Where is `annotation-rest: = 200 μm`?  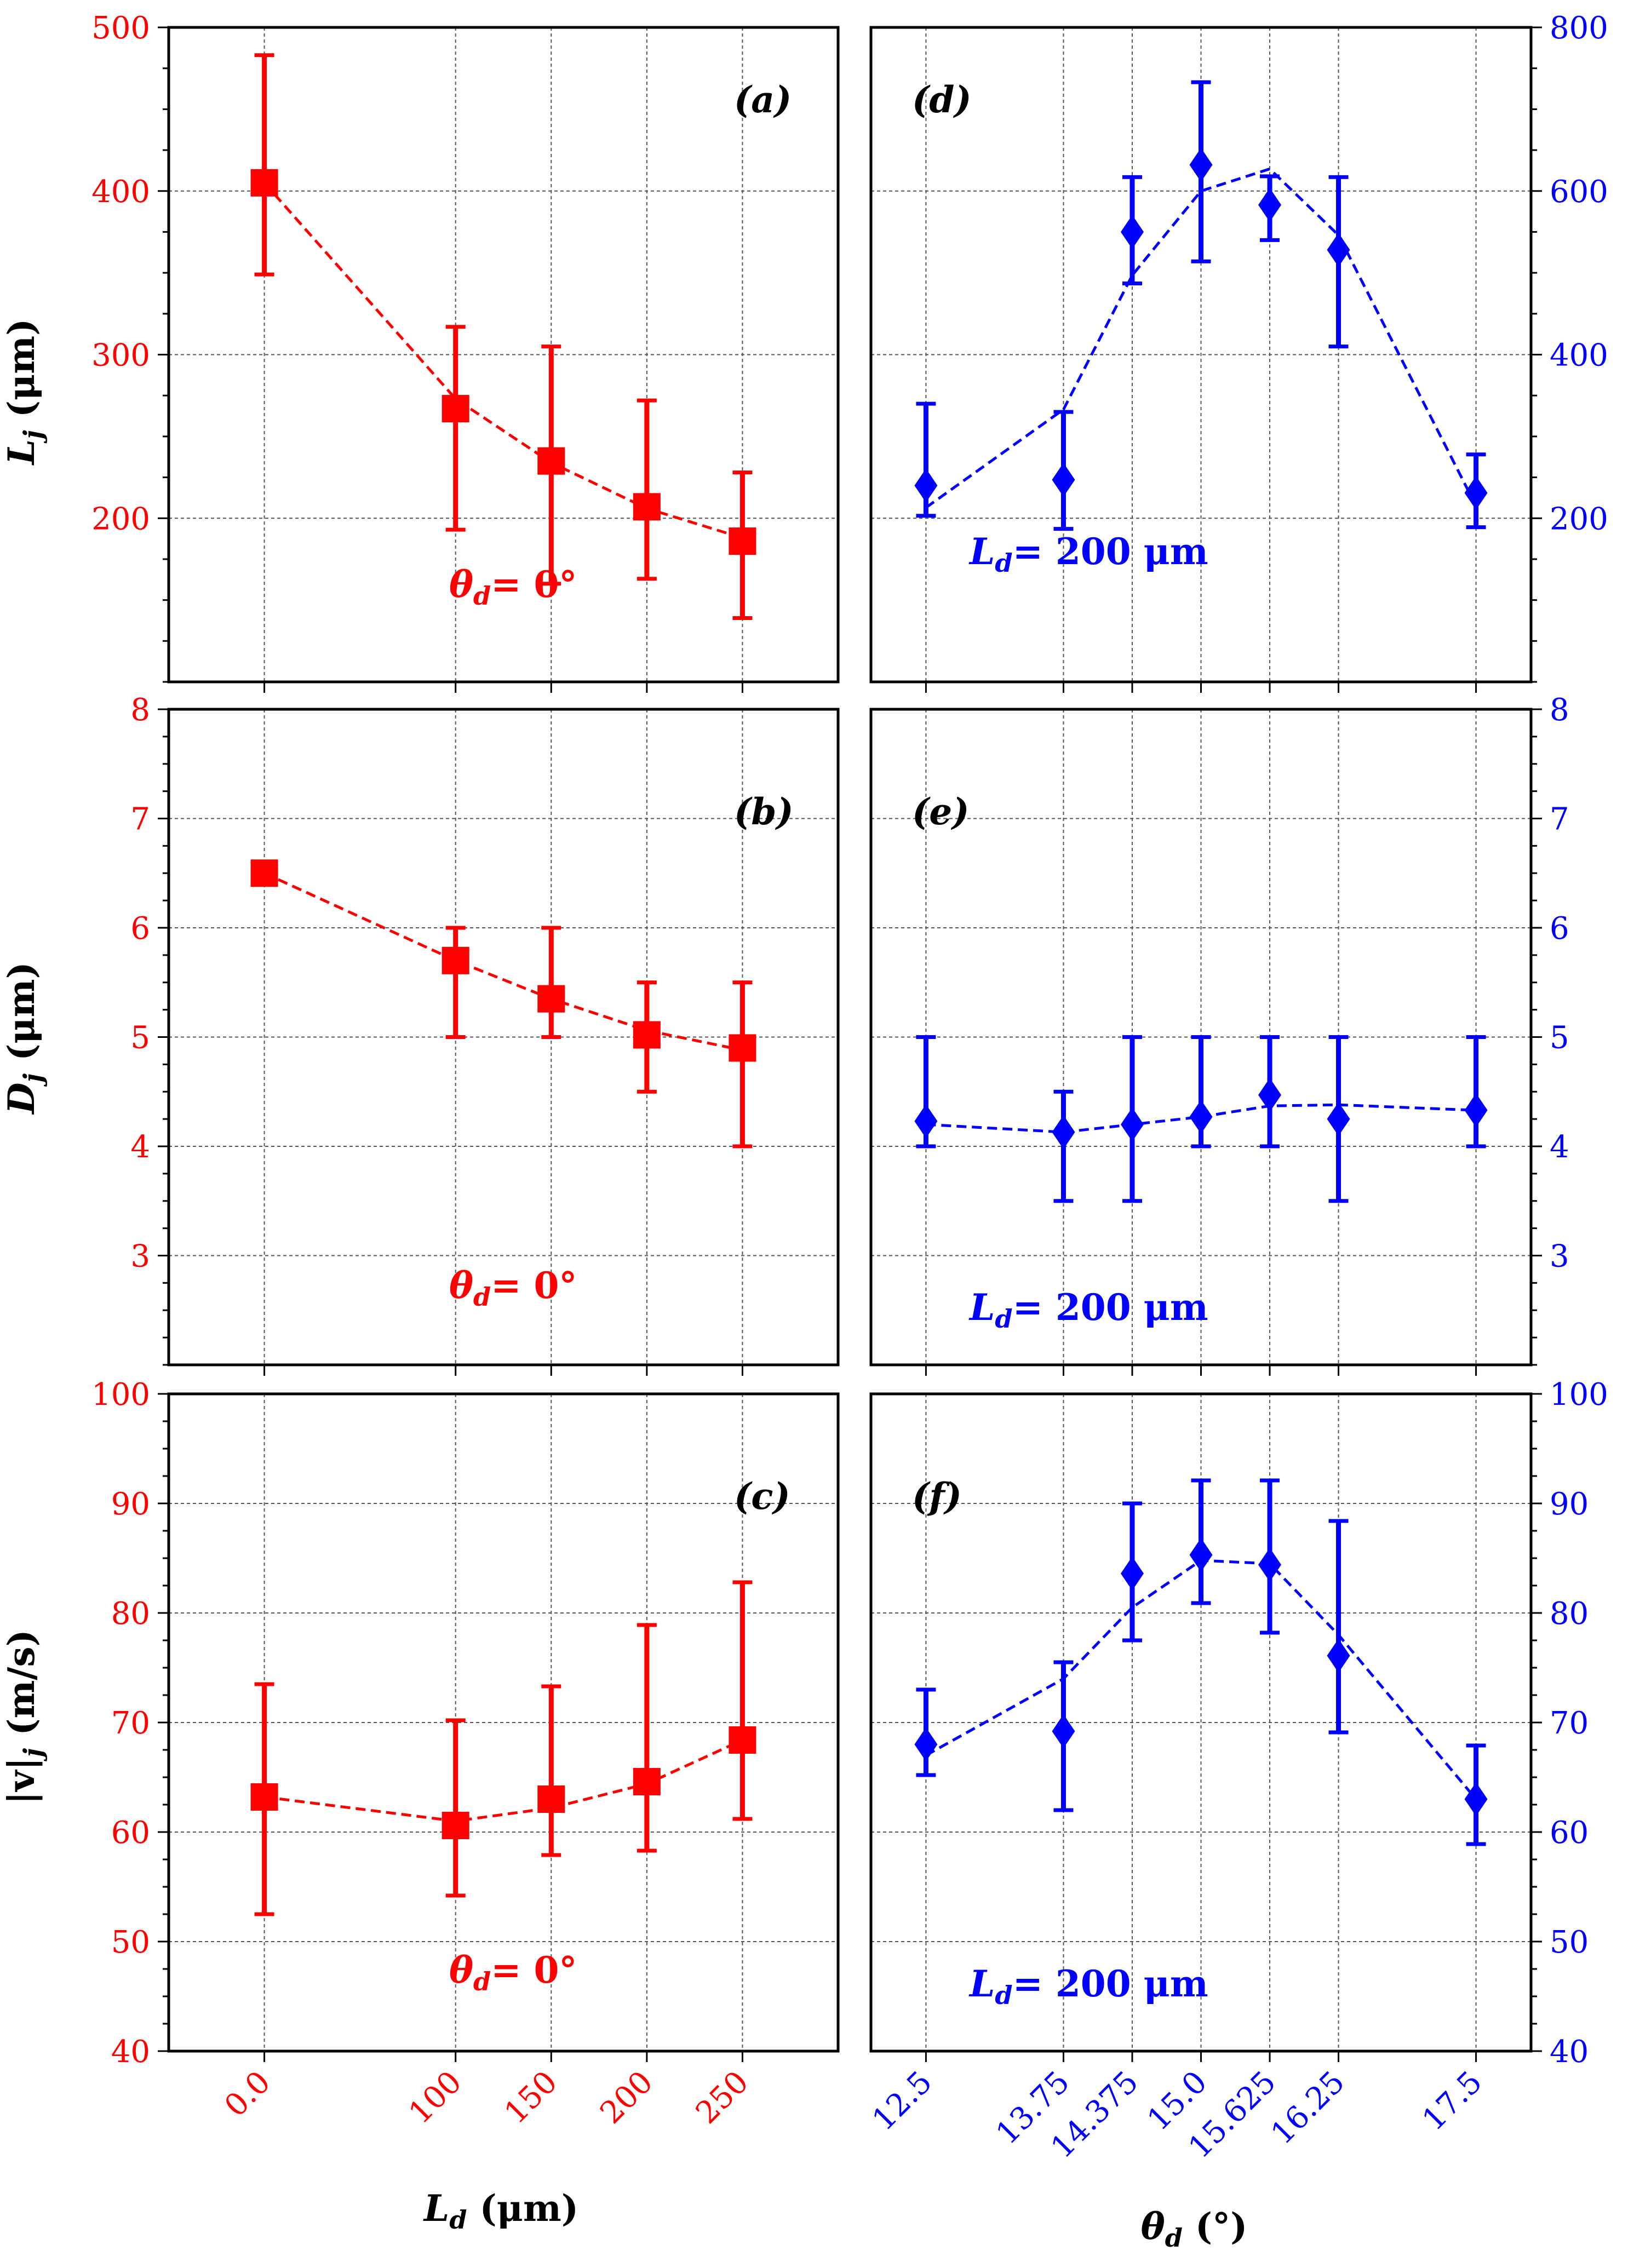 annotation-rest: = 200 μm is located at coordinates (1110, 1308).